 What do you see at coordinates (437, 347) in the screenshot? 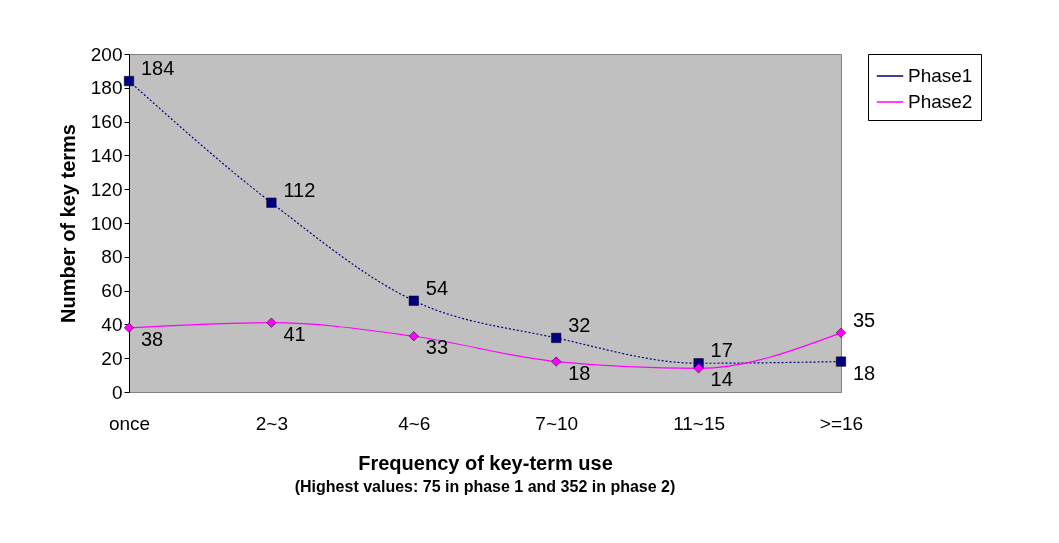
I see `data-label: 33` at bounding box center [437, 347].